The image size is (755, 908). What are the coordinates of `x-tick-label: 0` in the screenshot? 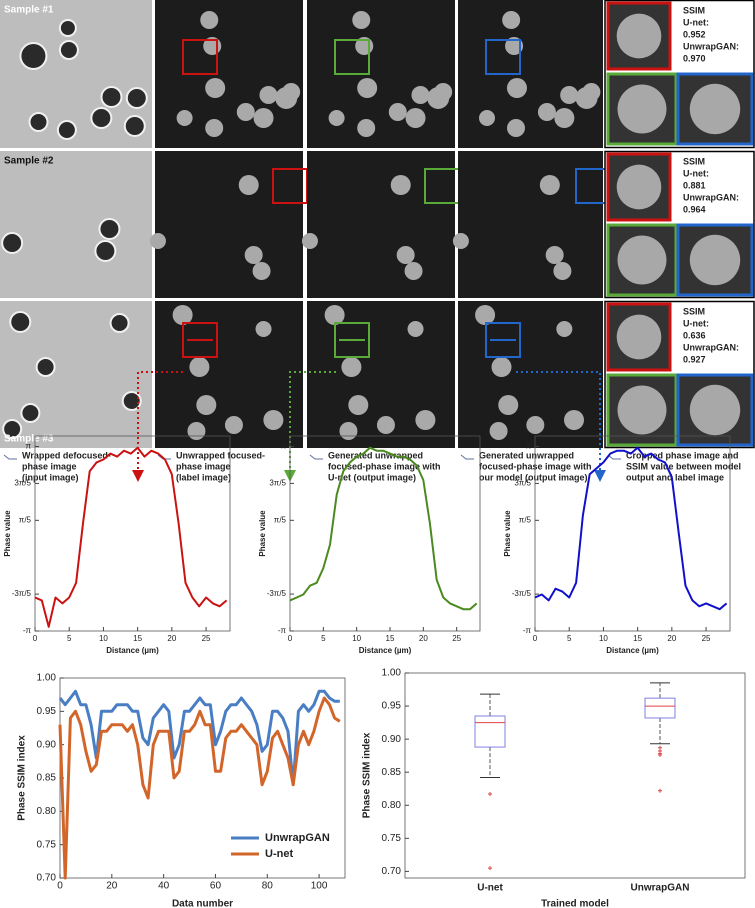 It's located at (290, 638).